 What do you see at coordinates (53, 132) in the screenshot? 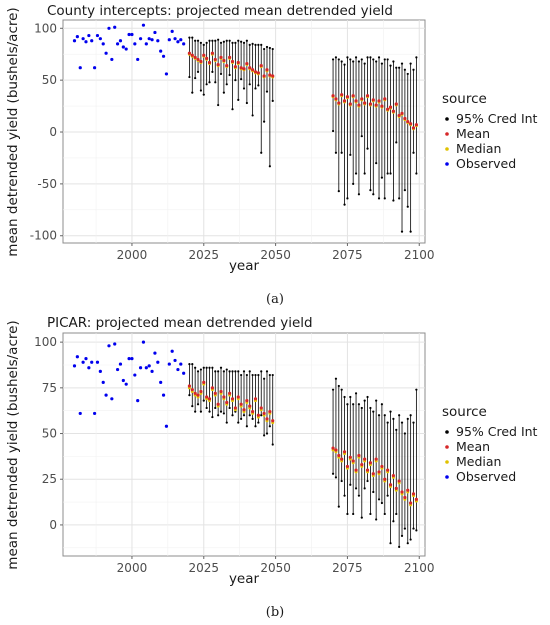
I see `y-tick-label: 0` at bounding box center [53, 132].